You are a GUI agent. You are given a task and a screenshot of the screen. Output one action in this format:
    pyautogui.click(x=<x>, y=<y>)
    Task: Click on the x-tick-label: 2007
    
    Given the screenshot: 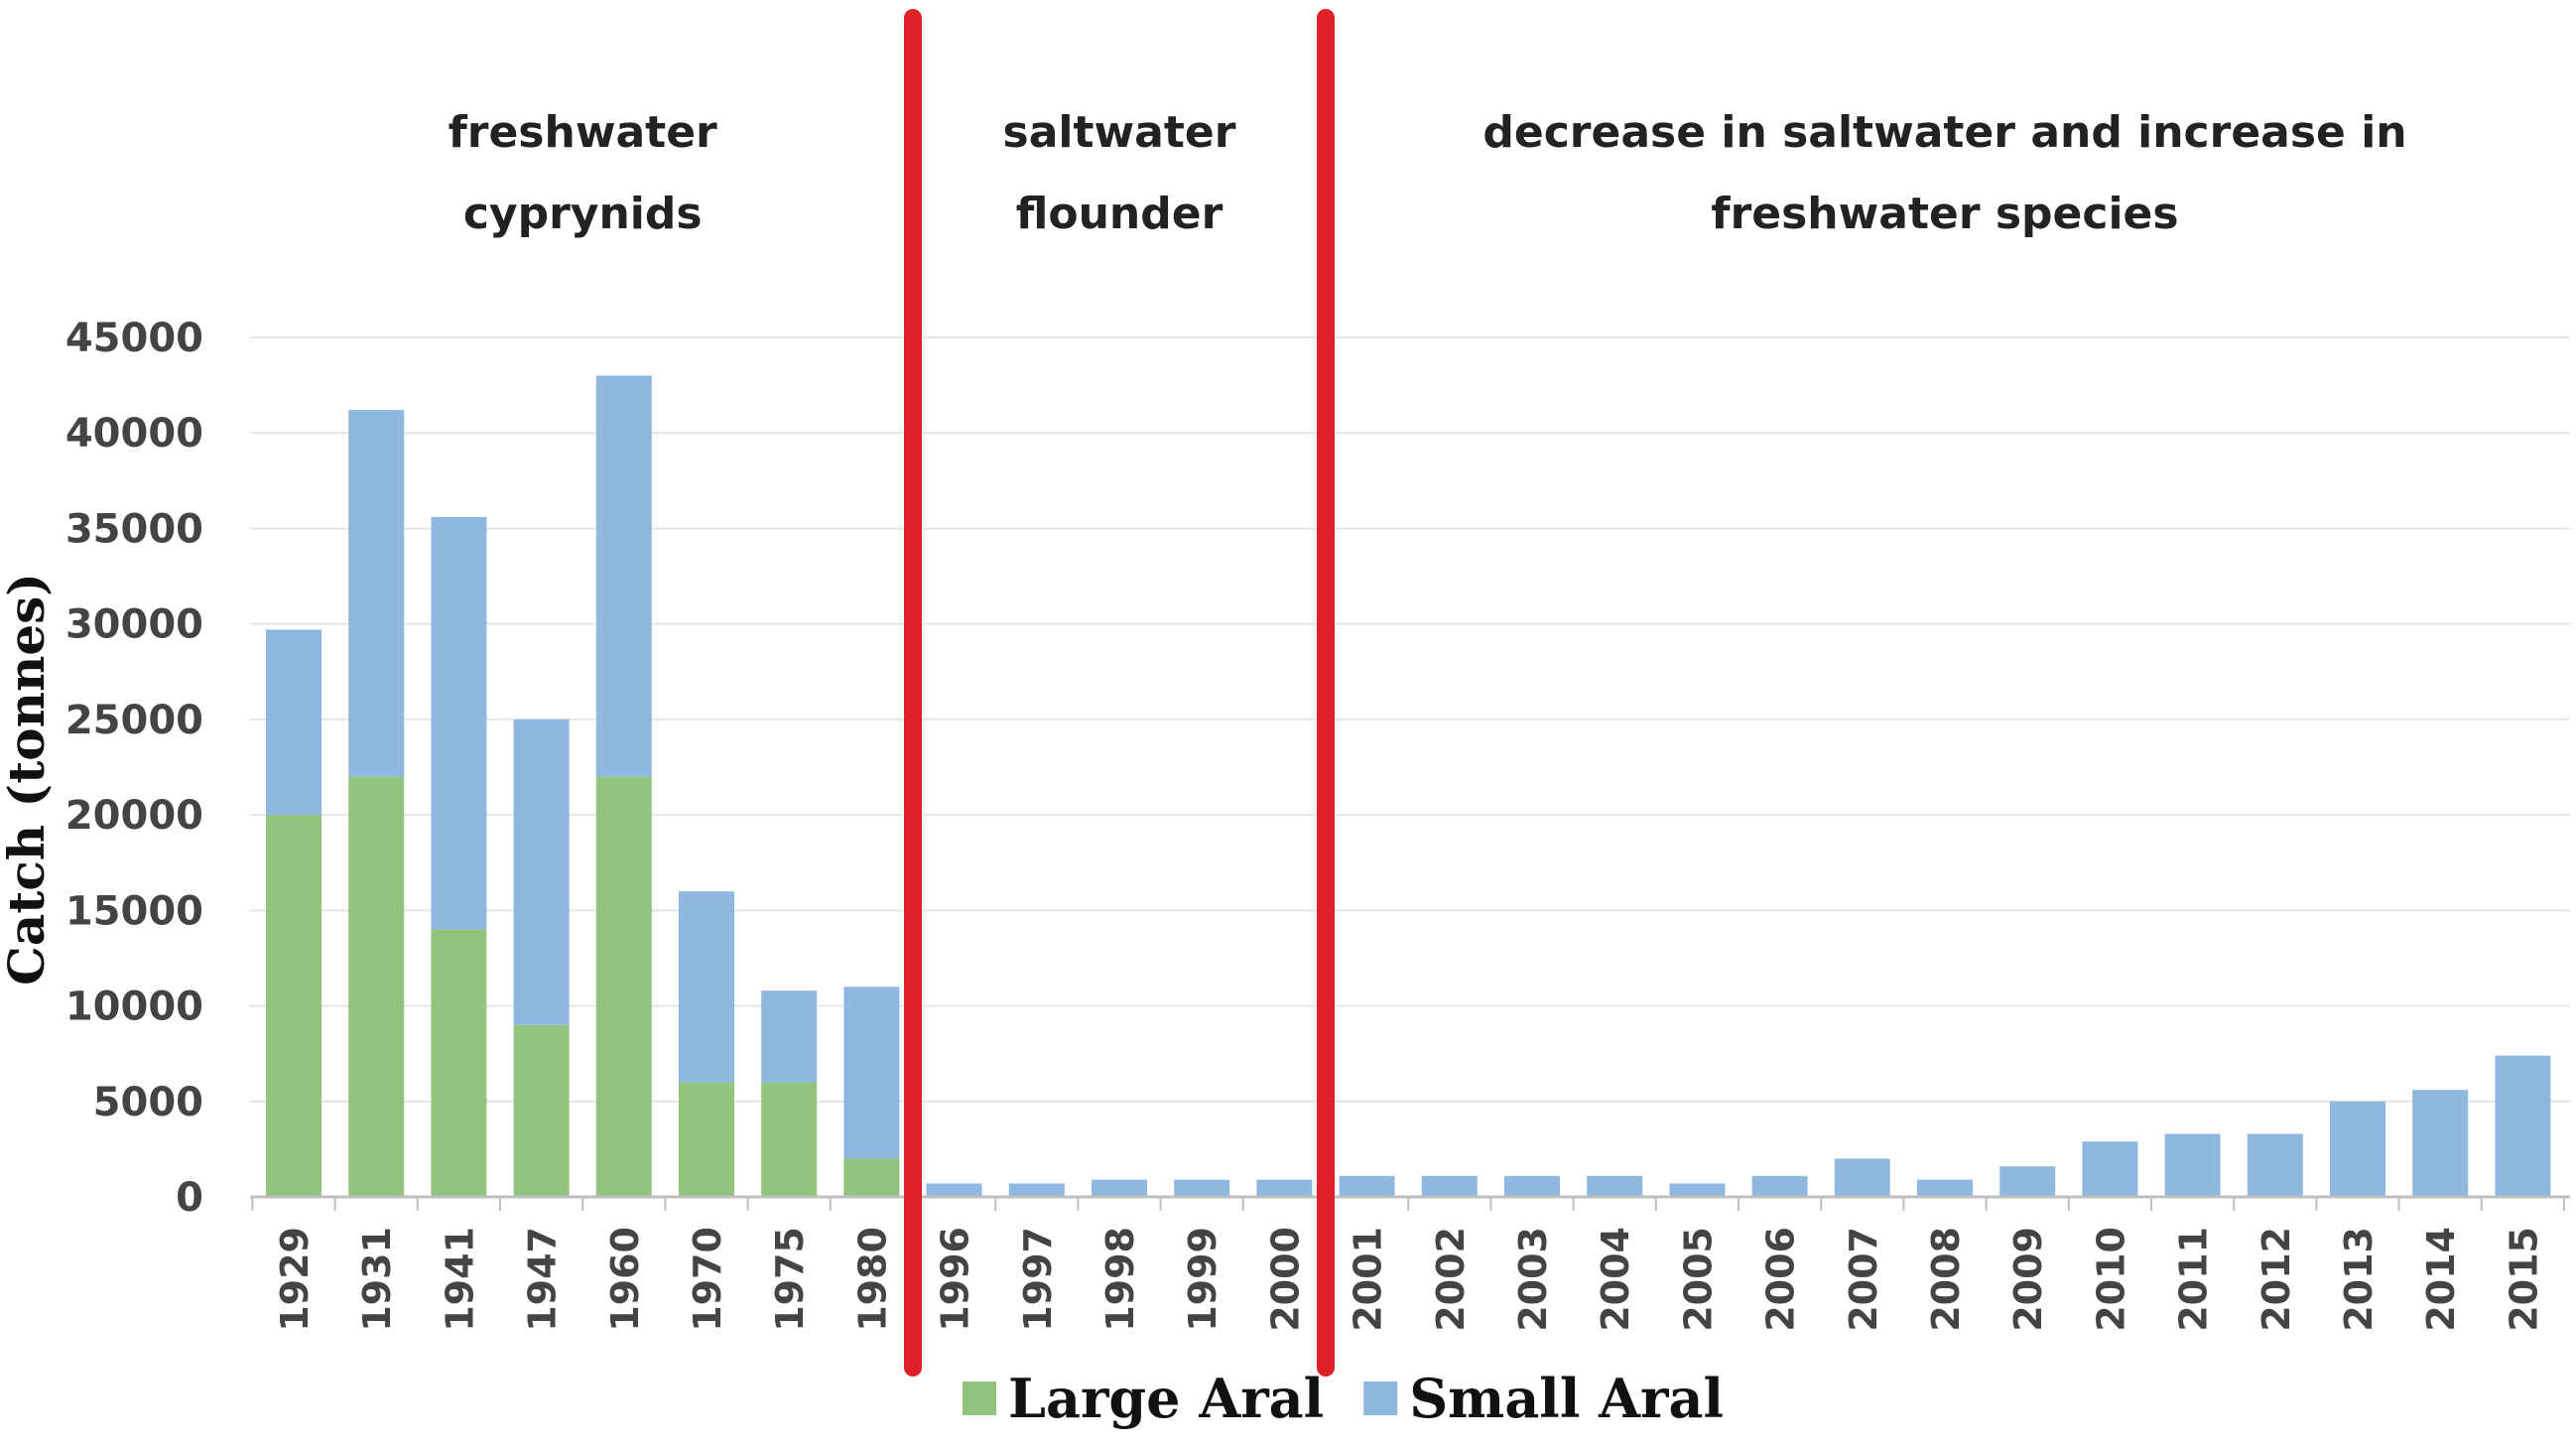 What is the action you would take?
    pyautogui.click(x=1864, y=1279)
    